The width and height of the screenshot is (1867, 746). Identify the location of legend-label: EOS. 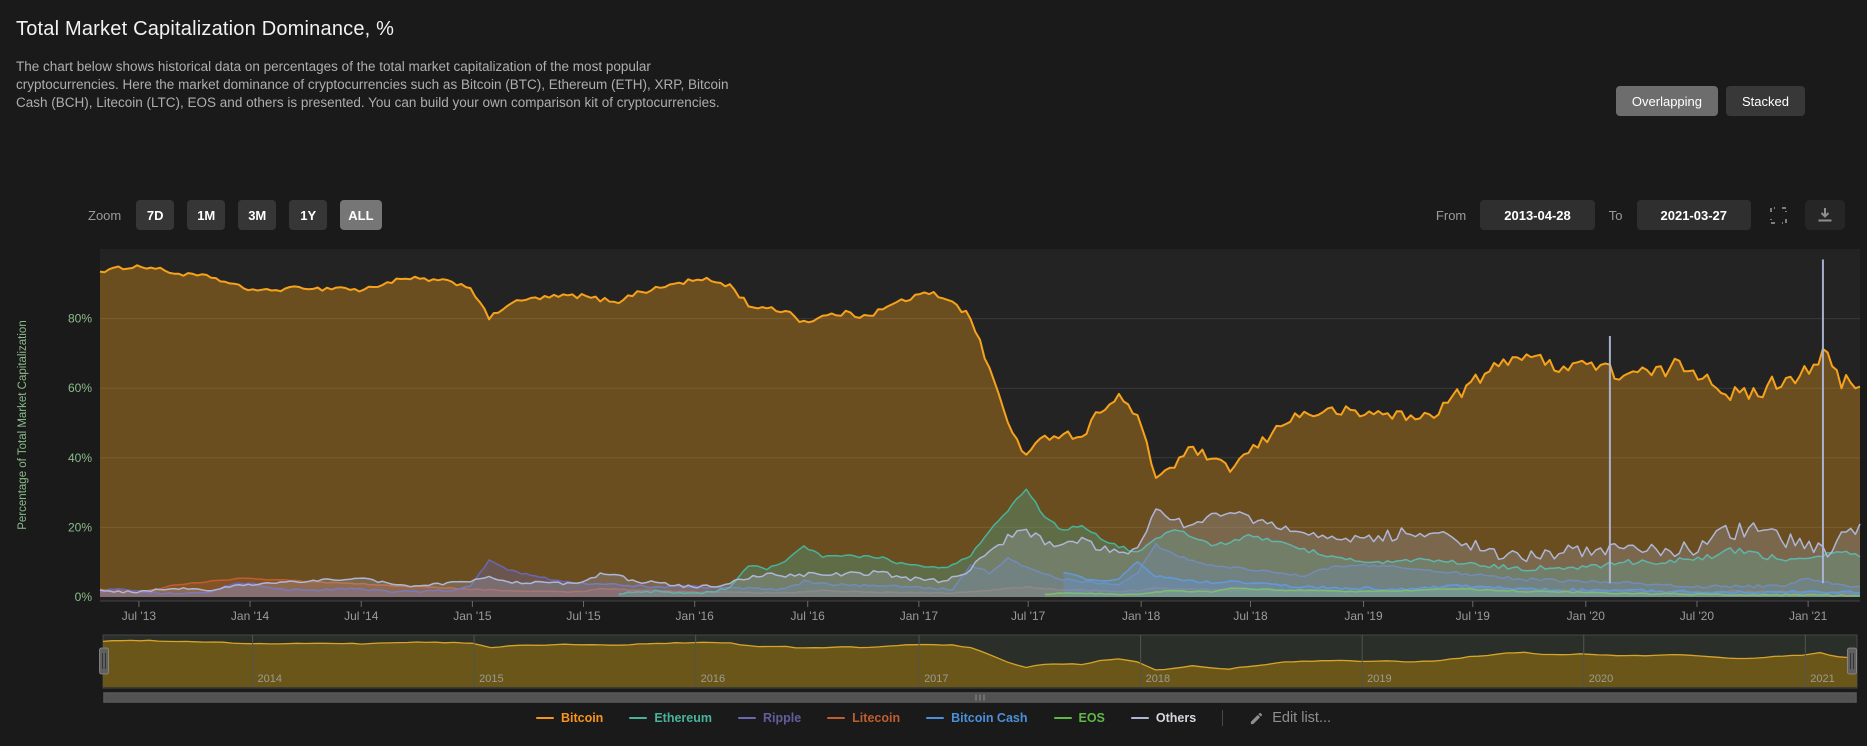
(1091, 718).